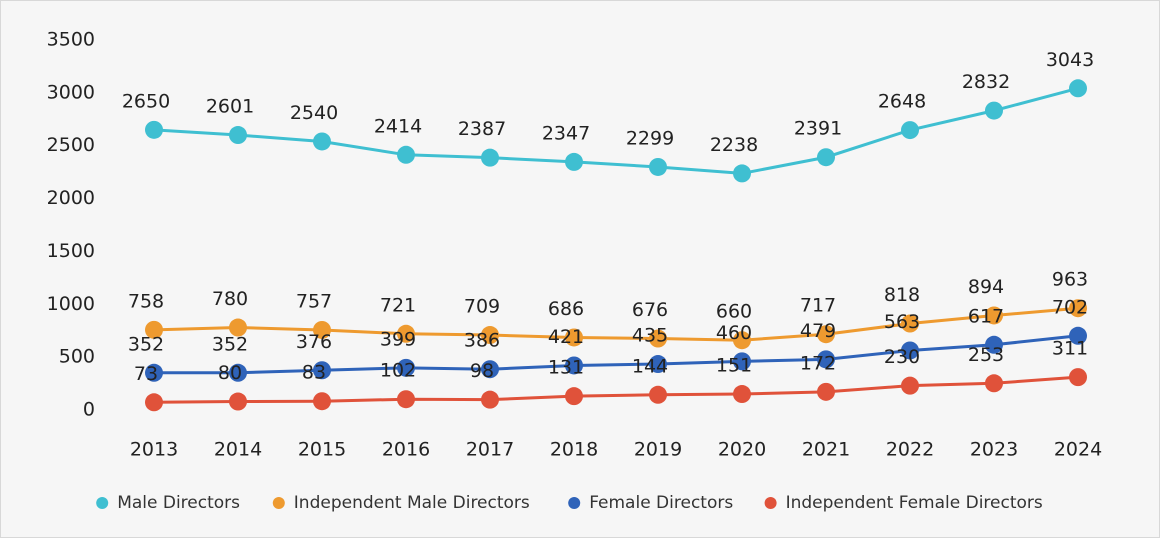  I want to click on data-label: 563, so click(902, 322).